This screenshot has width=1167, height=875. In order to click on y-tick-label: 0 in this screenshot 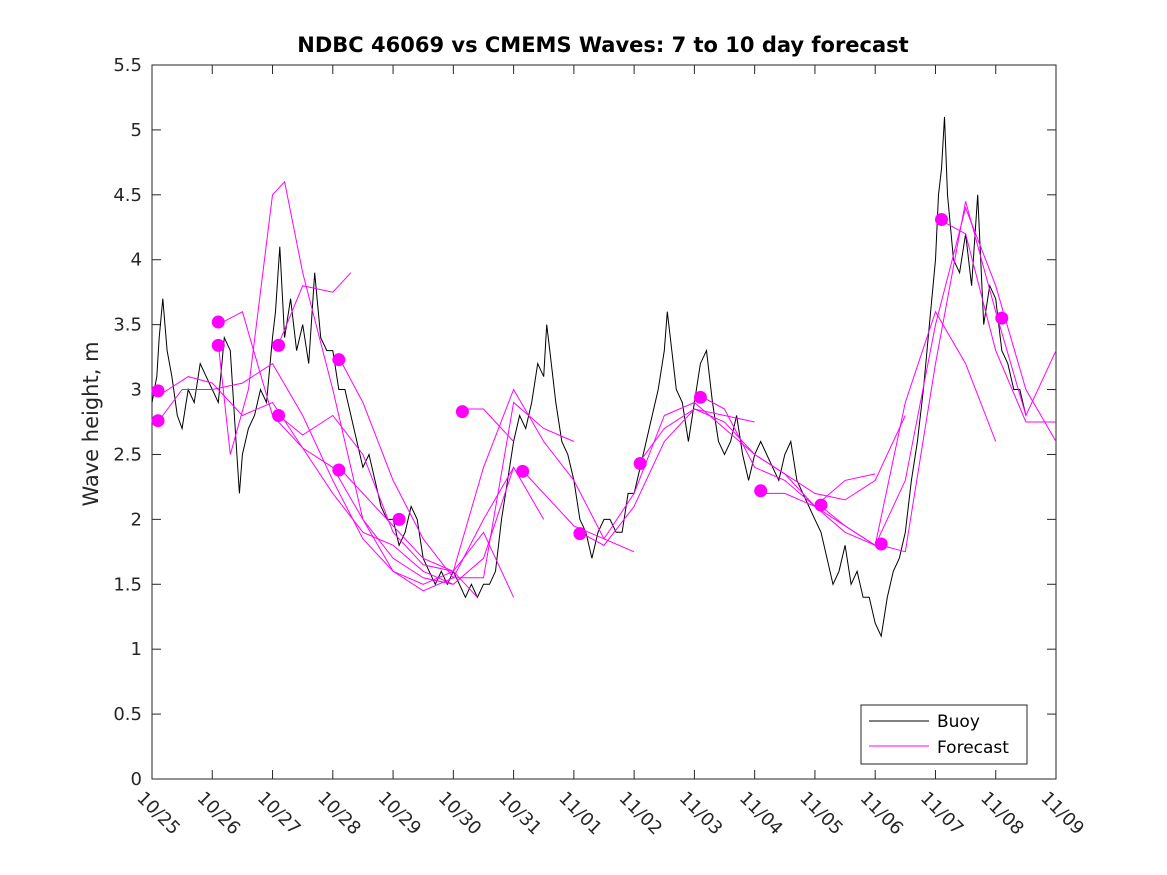, I will do `click(136, 779)`.